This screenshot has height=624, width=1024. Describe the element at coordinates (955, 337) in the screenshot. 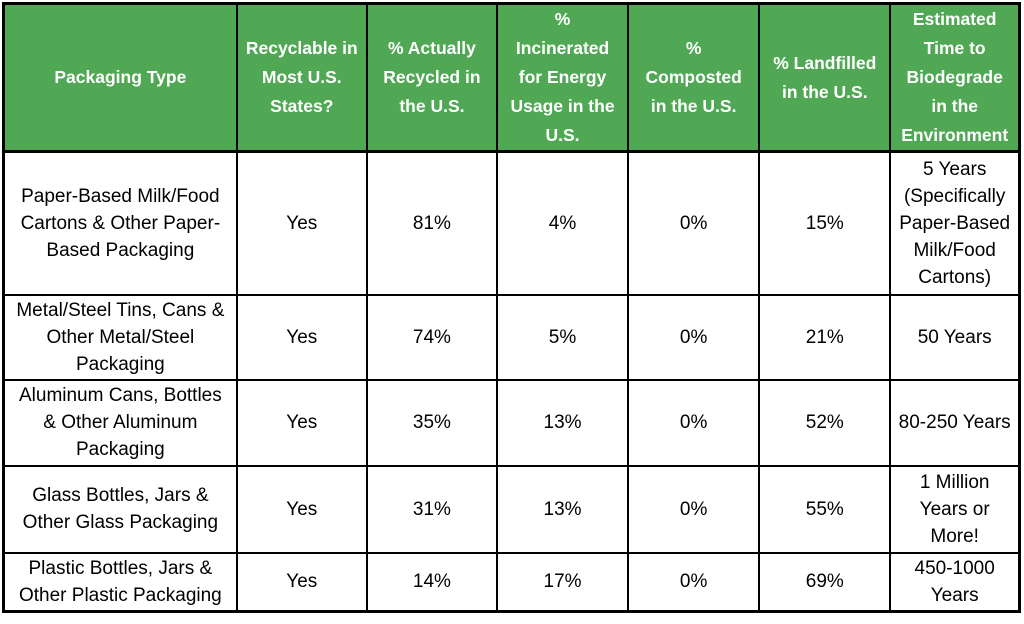

I see `cell-biodegrade-time: 50 Years` at that location.